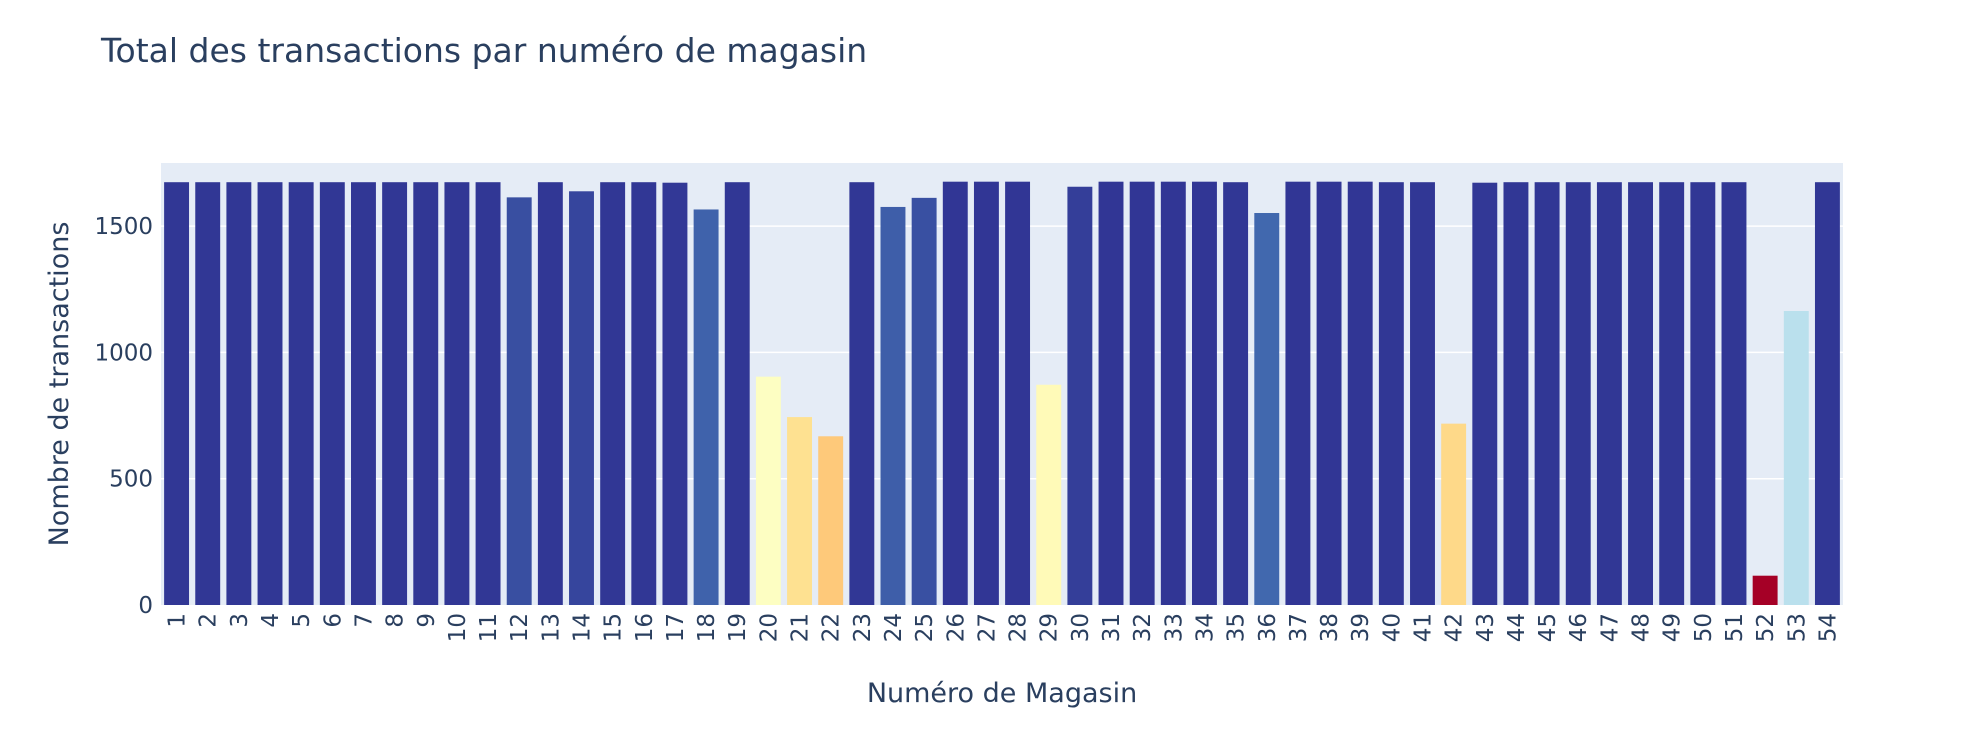  I want to click on x-tick-label: 43, so click(1486, 627).